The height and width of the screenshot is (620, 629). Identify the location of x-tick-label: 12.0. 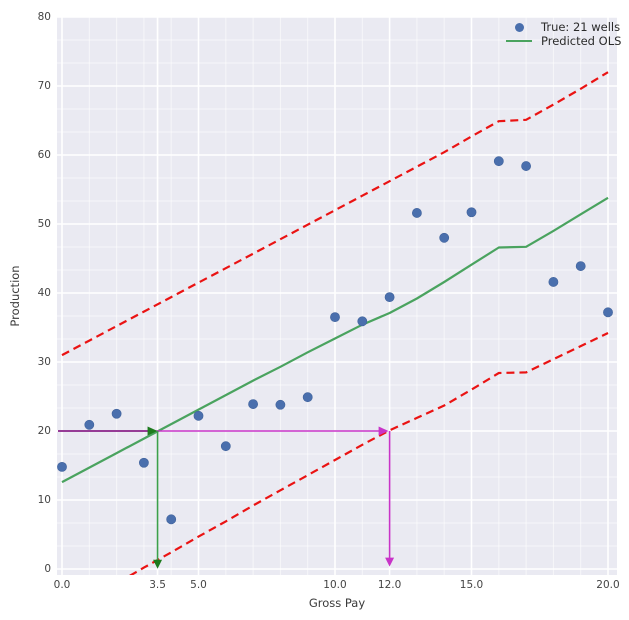
(389, 585).